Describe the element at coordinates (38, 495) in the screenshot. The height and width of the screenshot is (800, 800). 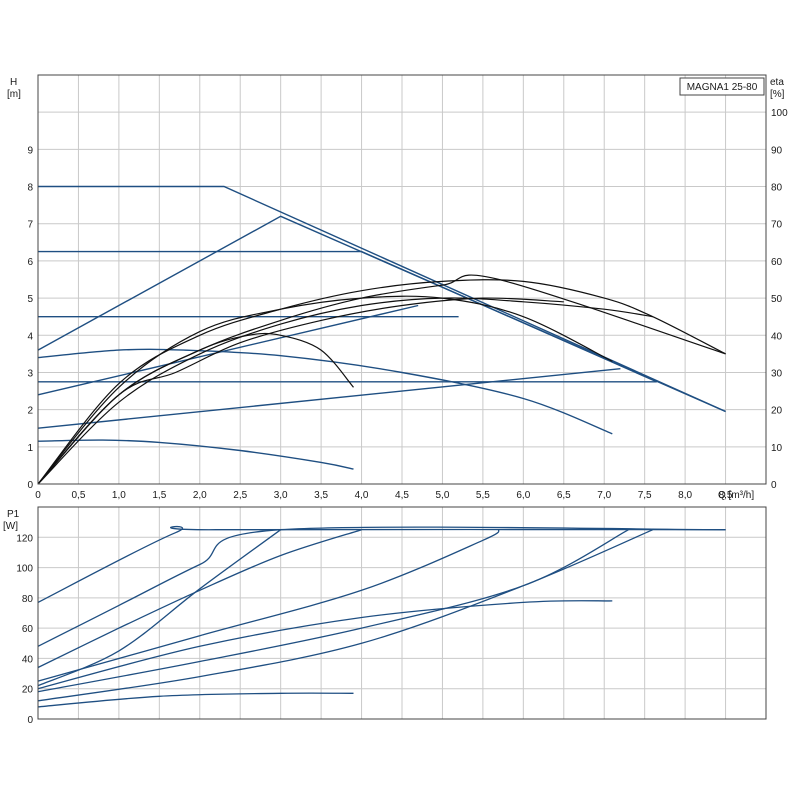
I see `x-tick-label: 0` at that location.